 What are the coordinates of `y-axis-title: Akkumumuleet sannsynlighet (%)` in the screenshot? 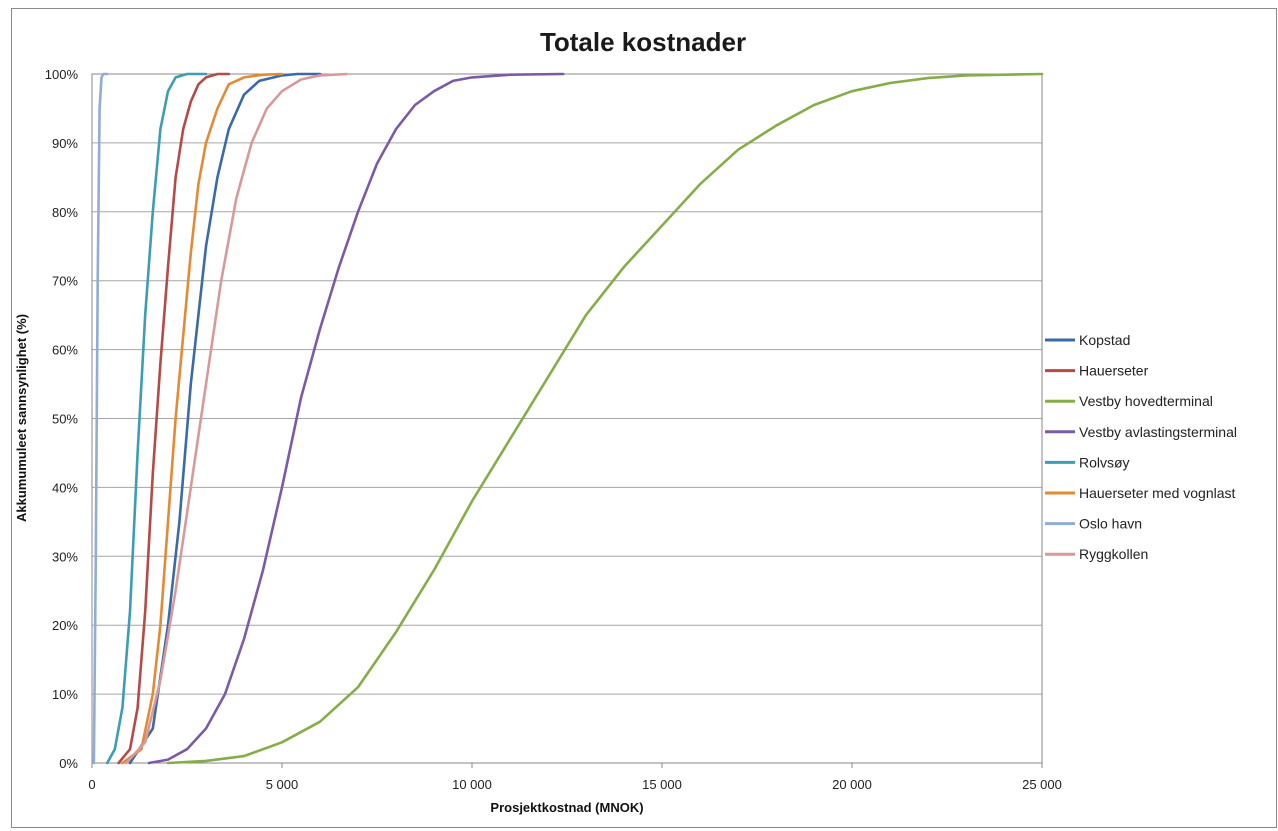 It's located at (21, 418).